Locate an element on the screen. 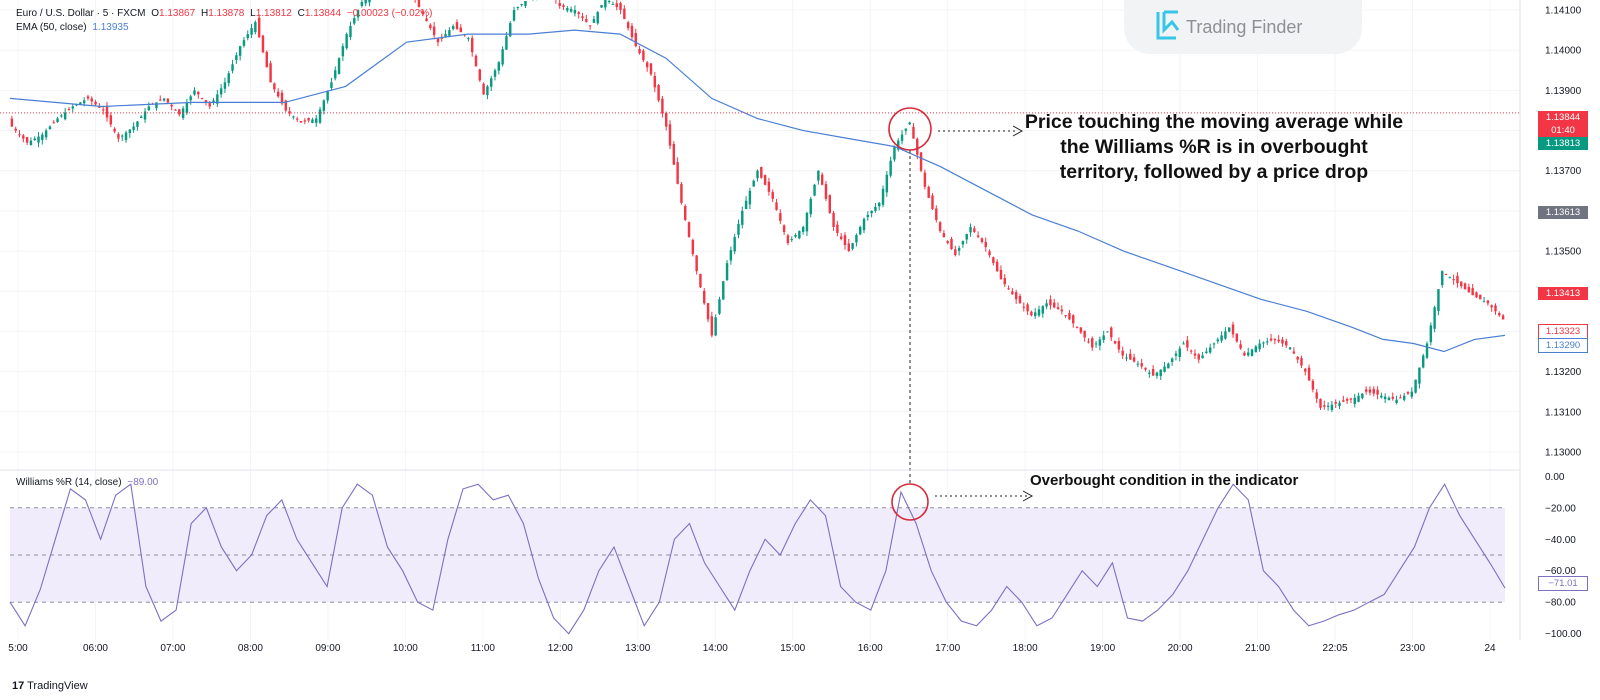  wr-label: Williams %R (14, close) is located at coordinates (69, 482).